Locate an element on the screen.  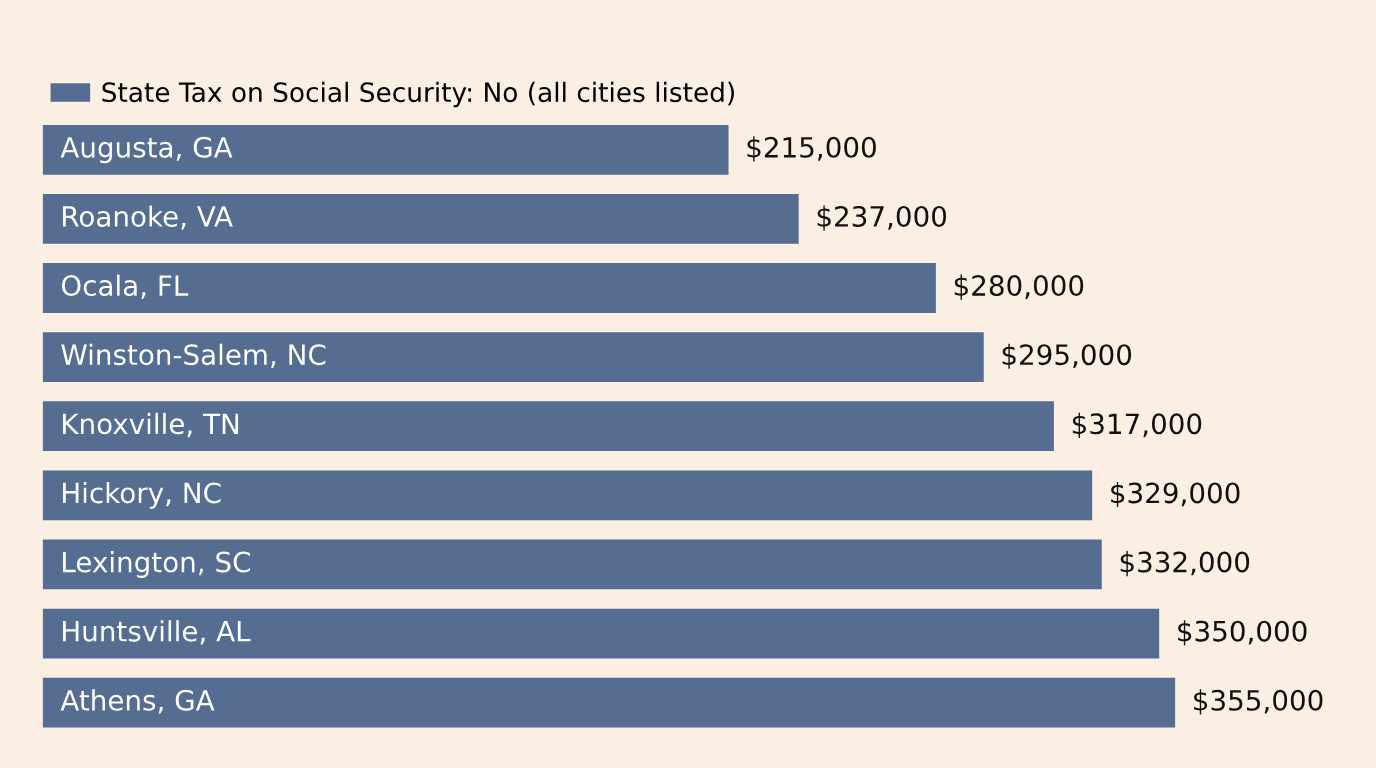
y-tick-label: Roanoke, VA is located at coordinates (148, 217).